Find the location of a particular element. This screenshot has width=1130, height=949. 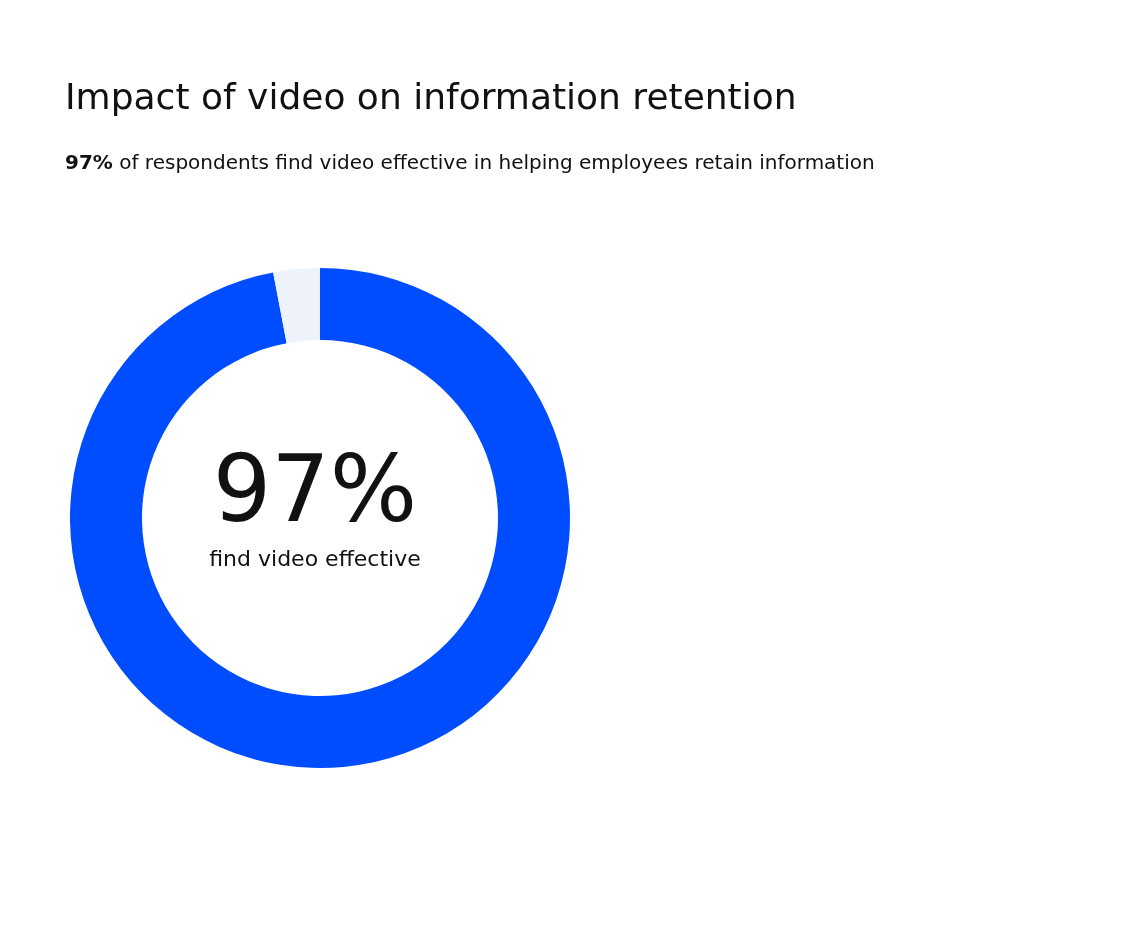

chart-subtitle: 97% of respondents find video effective in helping employees retain information is located at coordinates (470, 162).